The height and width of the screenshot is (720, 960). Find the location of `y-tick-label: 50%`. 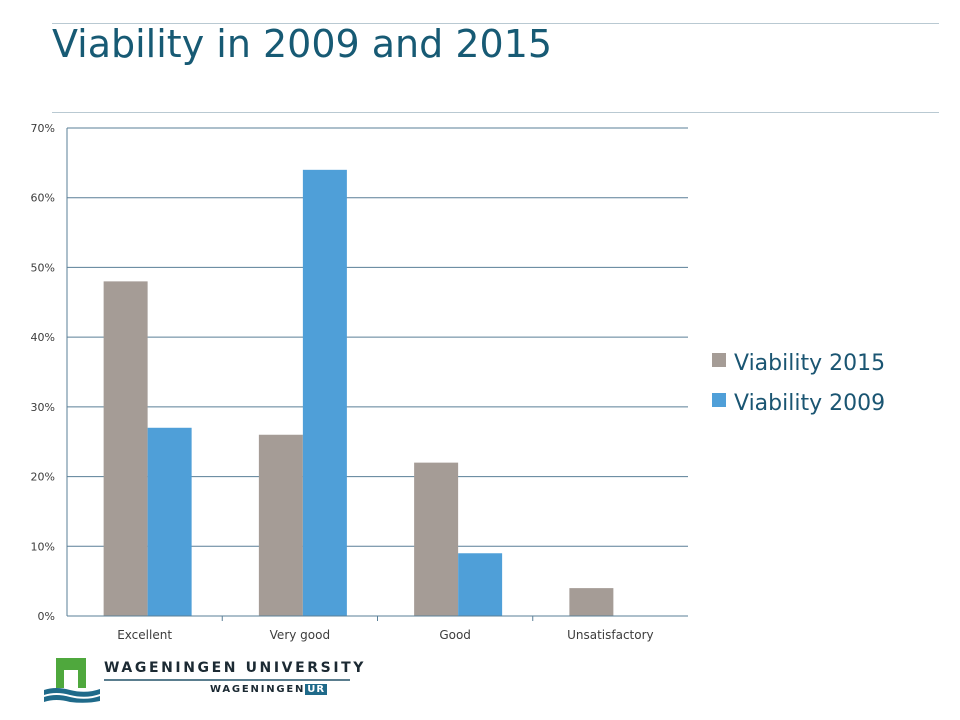

y-tick-label: 50% is located at coordinates (43, 267).